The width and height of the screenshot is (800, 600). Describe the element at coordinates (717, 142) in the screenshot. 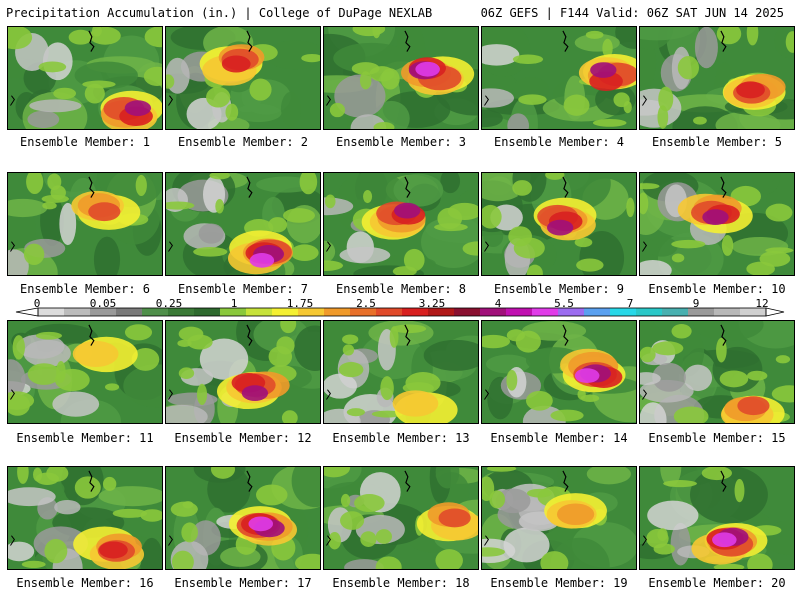

I see `ensemble-member-label: Ensemble Member: 5` at that location.